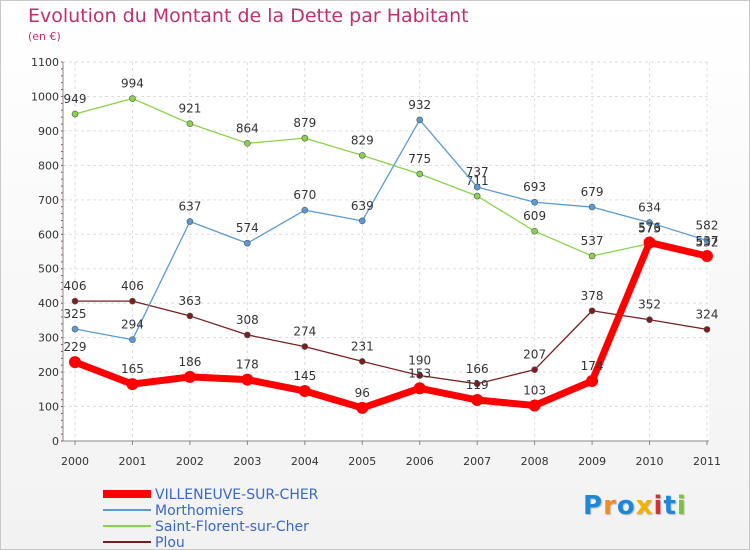 The width and height of the screenshot is (750, 550). I want to click on x-tick-label: 2009, so click(592, 461).